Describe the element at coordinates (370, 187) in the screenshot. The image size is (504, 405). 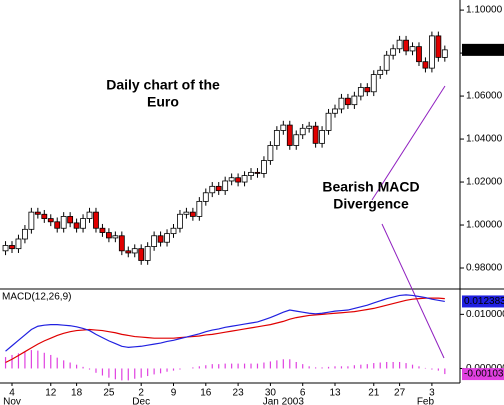
I see `annotation: Bearish MACD` at that location.